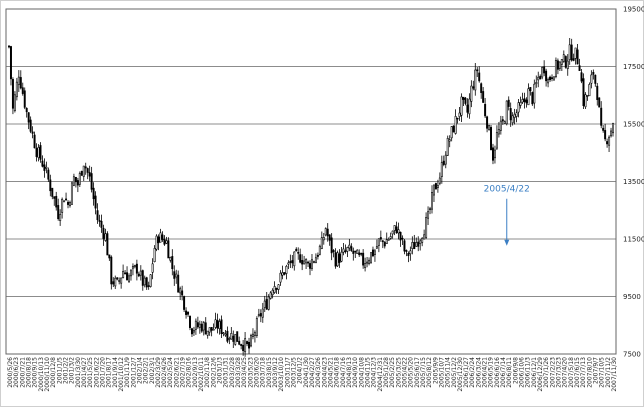 This screenshot has height=408, width=644. Describe the element at coordinates (213, 372) in the screenshot. I see `x-tick-label: 2002/12/6` at that location.